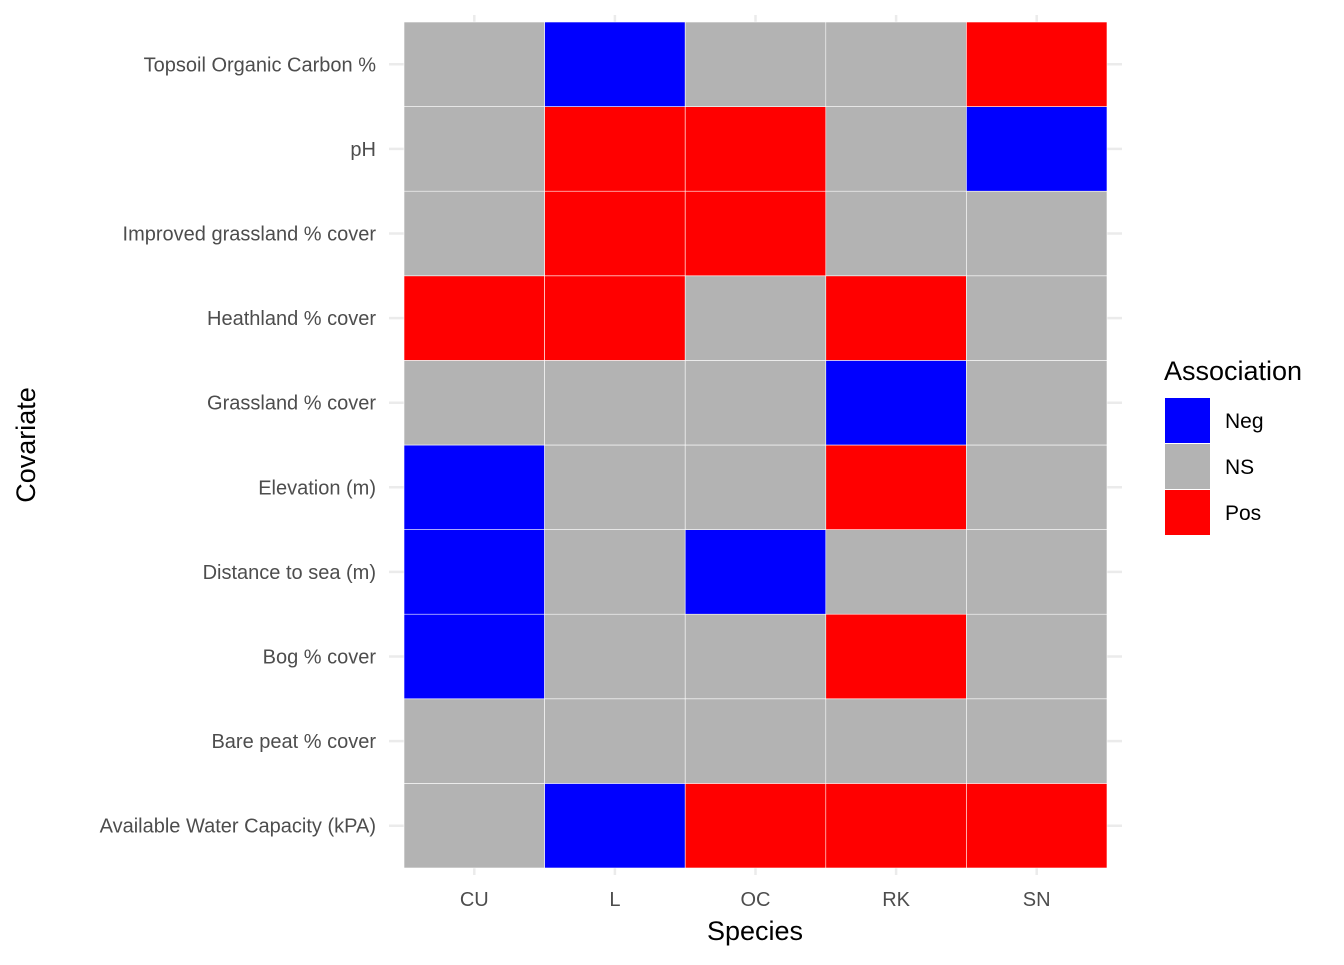  Describe the element at coordinates (26, 445) in the screenshot. I see `y-axis-title: Covariate` at that location.